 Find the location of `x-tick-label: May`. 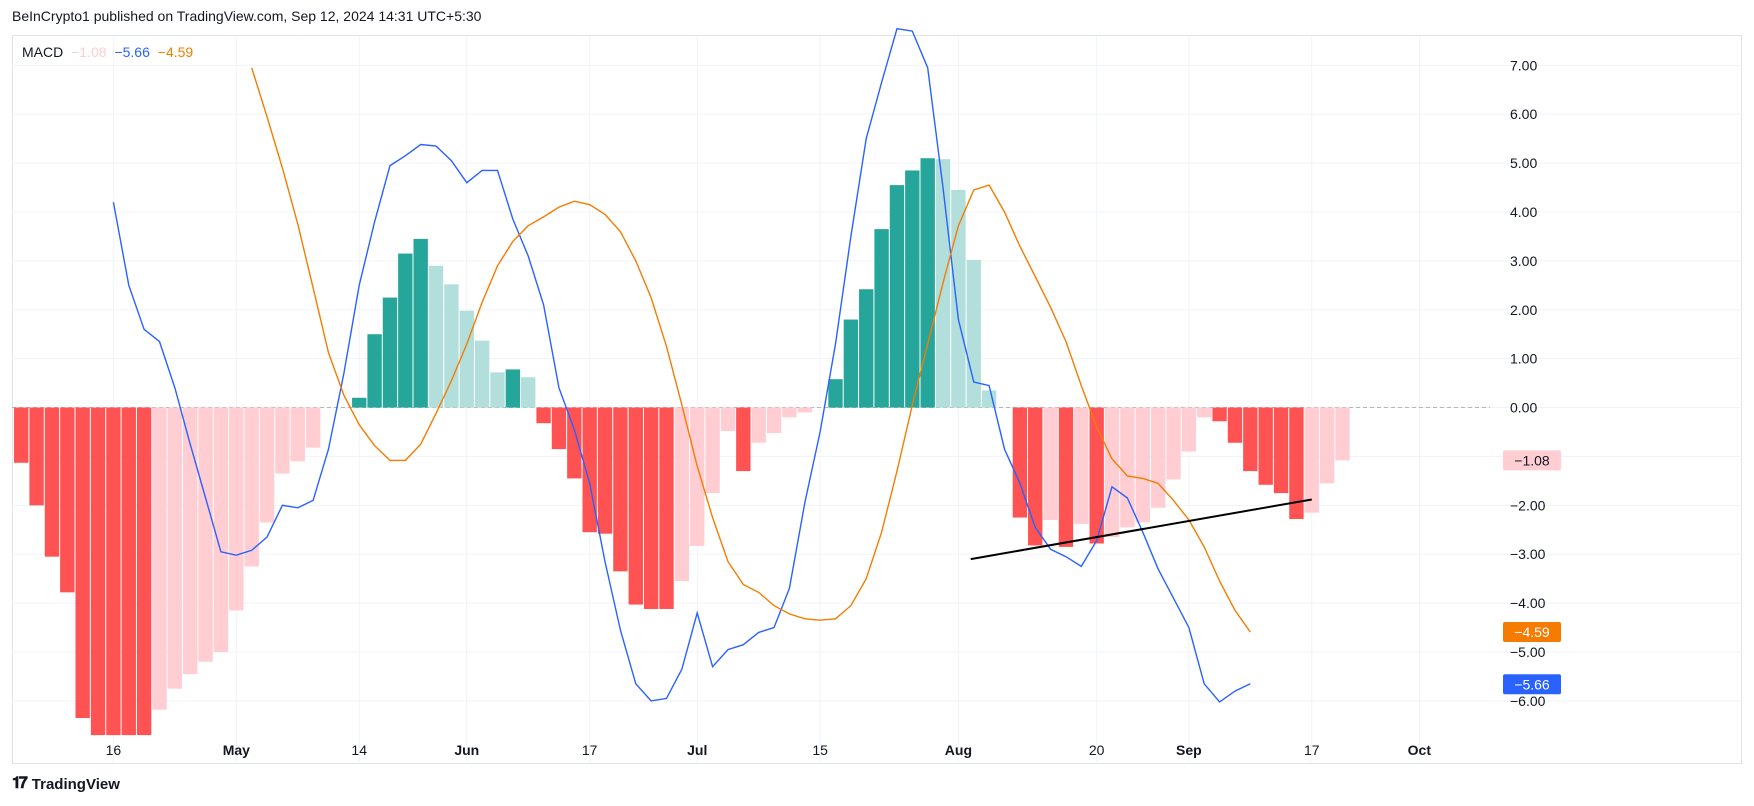

x-tick-label: May is located at coordinates (236, 750).